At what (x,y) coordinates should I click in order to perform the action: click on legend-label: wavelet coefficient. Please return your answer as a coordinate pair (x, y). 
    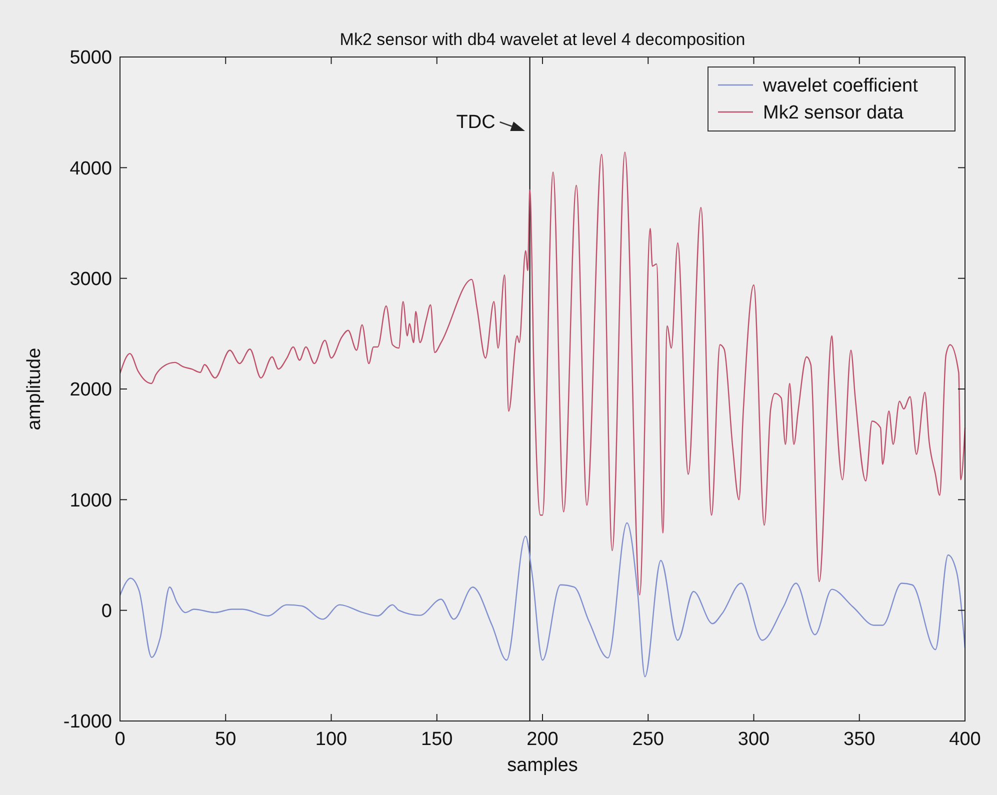
    Looking at the image, I should click on (840, 86).